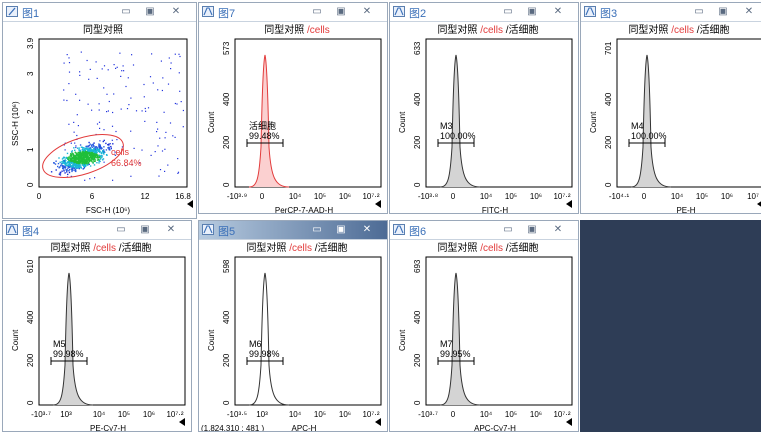 The image size is (761, 432). Describe the element at coordinates (208, 229) in the screenshot. I see `histogram-window-icon` at that location.